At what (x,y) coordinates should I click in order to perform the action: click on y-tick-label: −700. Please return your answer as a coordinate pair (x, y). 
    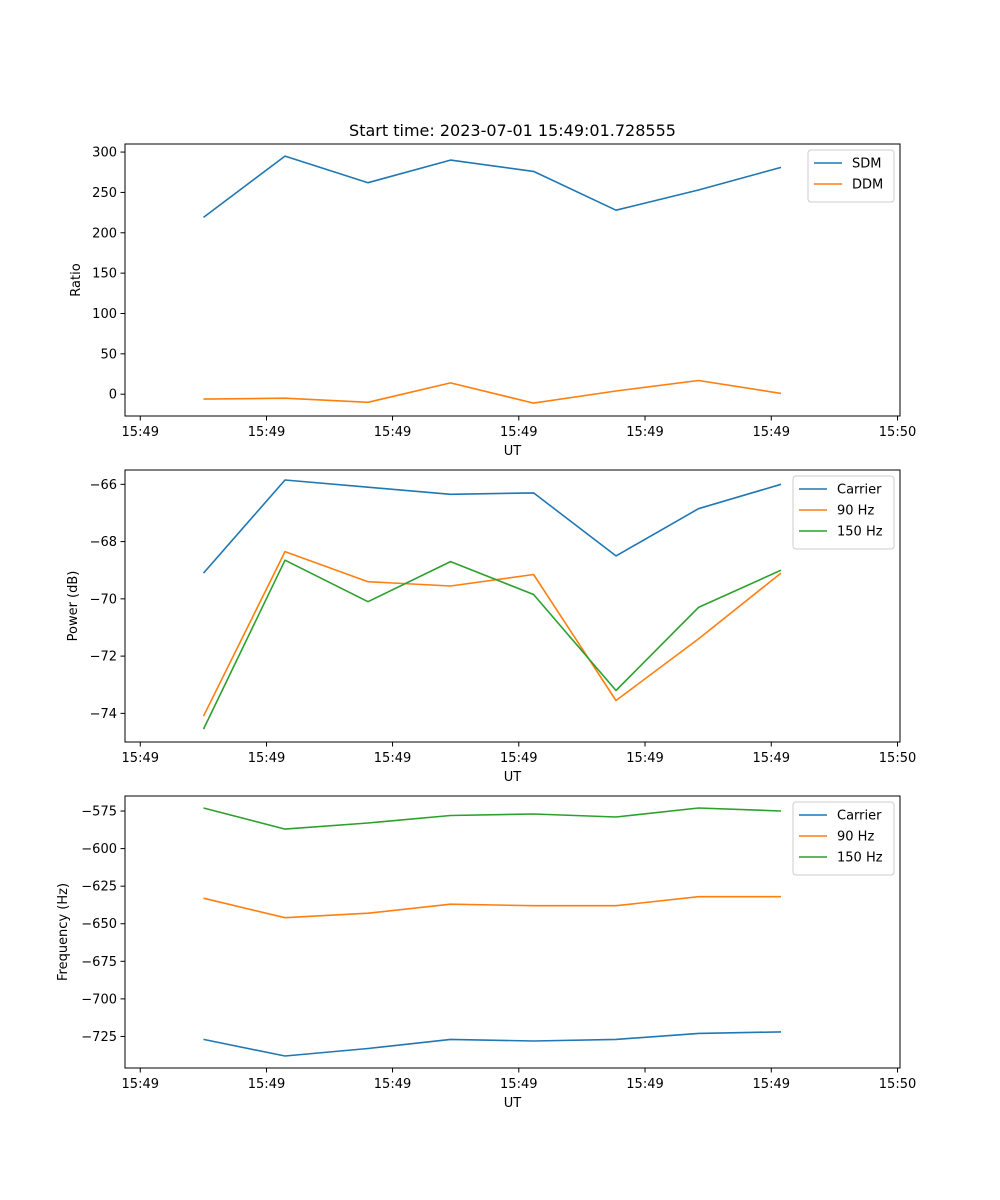
    Looking at the image, I should click on (99, 999).